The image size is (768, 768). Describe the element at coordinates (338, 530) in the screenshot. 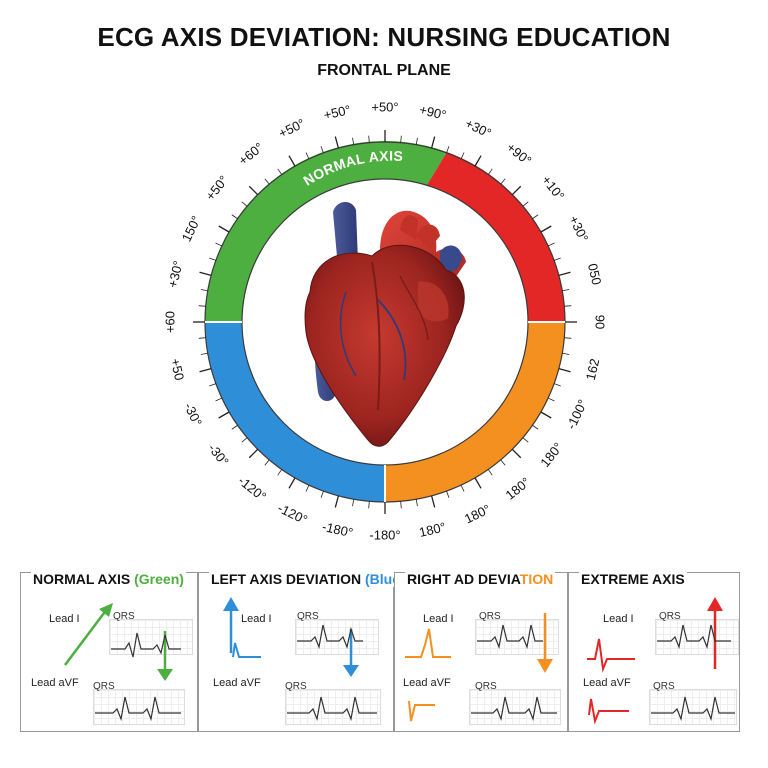

I see `tick-label: -180°` at that location.